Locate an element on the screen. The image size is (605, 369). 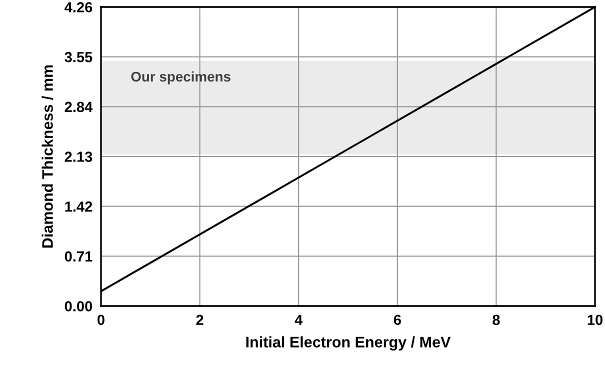
y-tick-label: 2.13 is located at coordinates (78, 157).